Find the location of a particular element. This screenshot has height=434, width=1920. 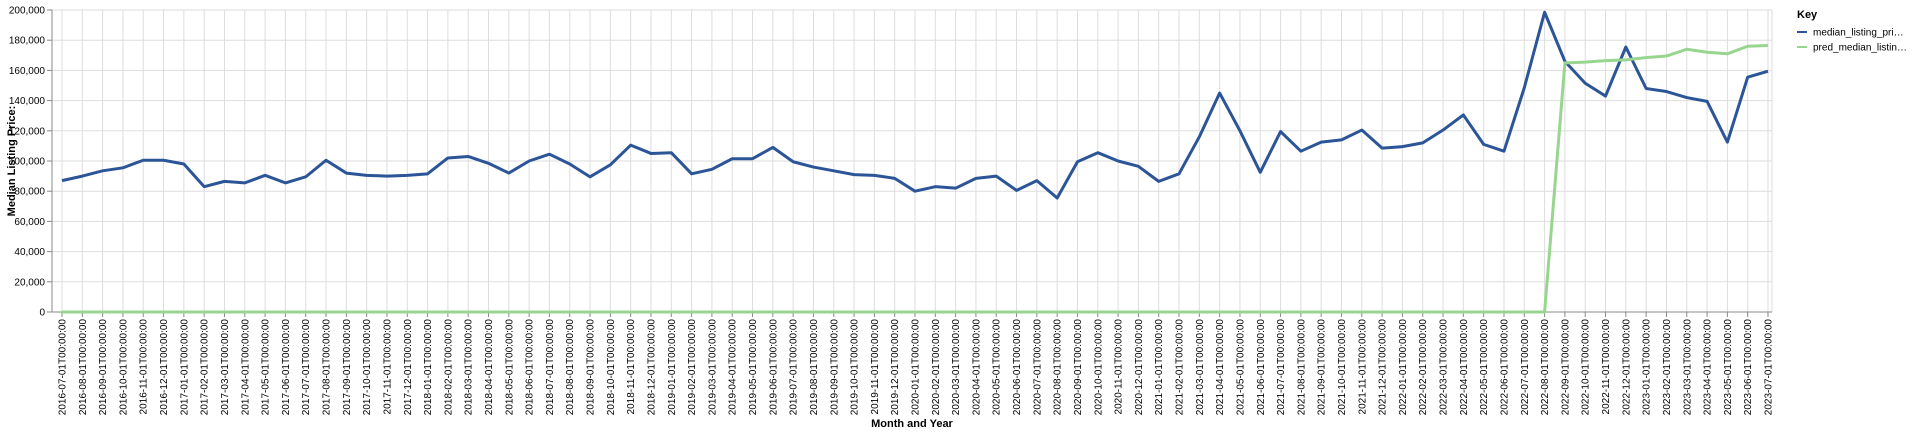

x-tick-label: 2021-04-01T00:00:00 is located at coordinates (1220, 367).